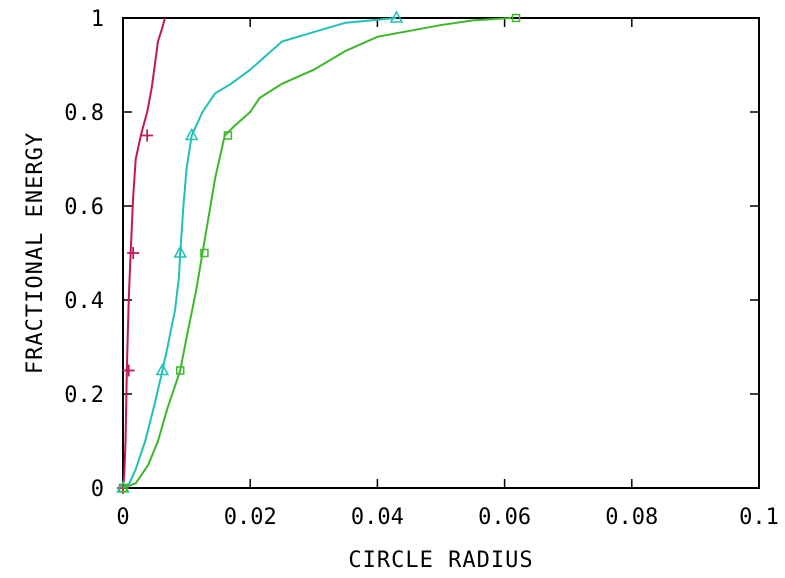 The height and width of the screenshot is (578, 785). What do you see at coordinates (97, 19) in the screenshot?
I see `y-tick-label: 1` at bounding box center [97, 19].